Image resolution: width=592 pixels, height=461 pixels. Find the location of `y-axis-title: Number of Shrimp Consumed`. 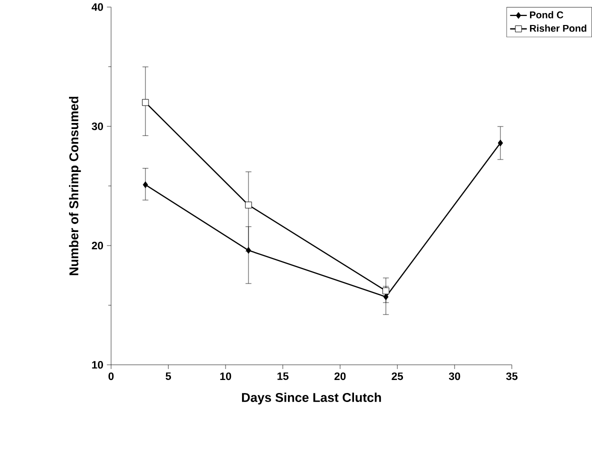

y-axis-title: Number of Shrimp Consumed is located at coordinates (75, 185).